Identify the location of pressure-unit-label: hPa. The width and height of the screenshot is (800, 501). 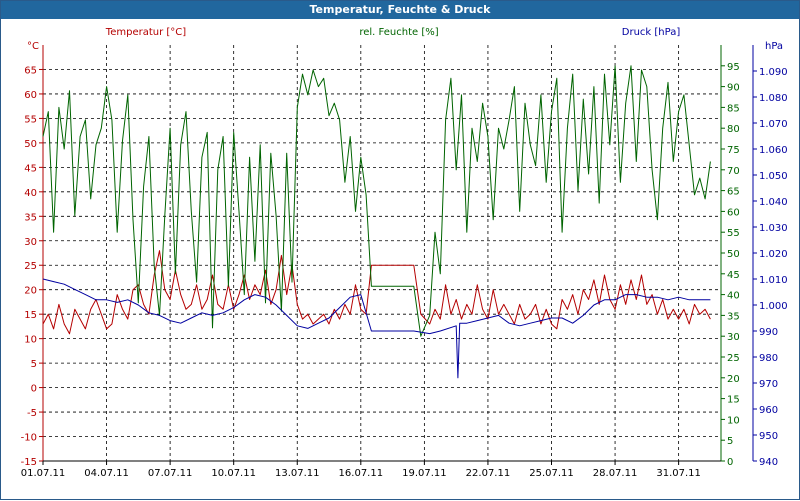
(774, 46).